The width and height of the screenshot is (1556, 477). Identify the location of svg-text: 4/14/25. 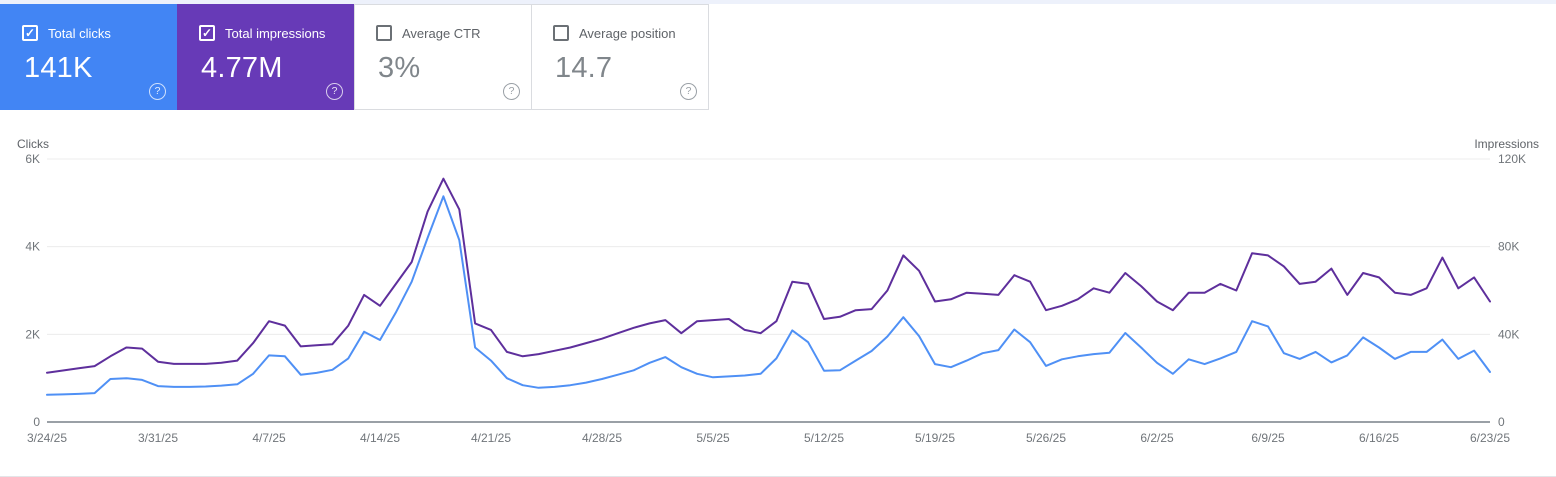
(380, 438).